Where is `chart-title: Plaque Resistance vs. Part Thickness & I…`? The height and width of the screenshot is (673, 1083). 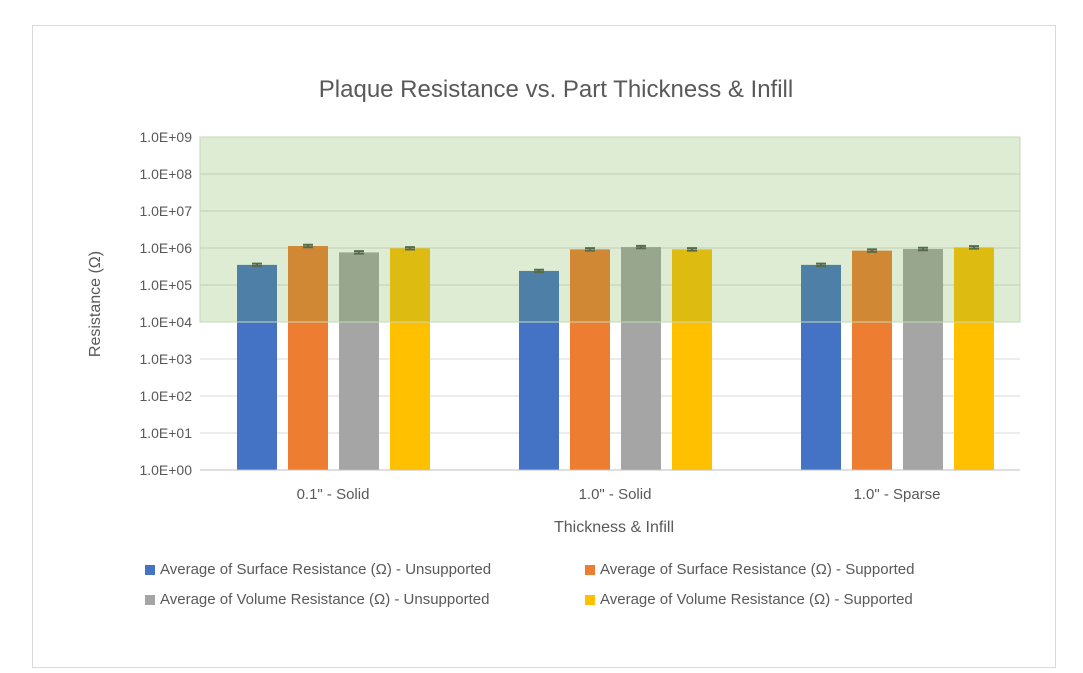 chart-title: Plaque Resistance vs. Part Thickness & I… is located at coordinates (556, 89).